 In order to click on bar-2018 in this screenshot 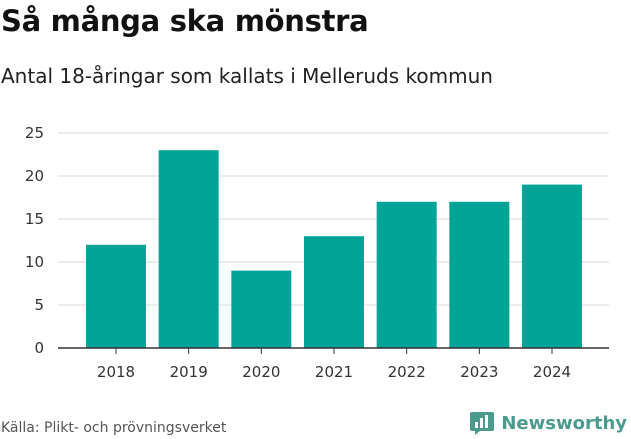, I will do `click(116, 296)`.